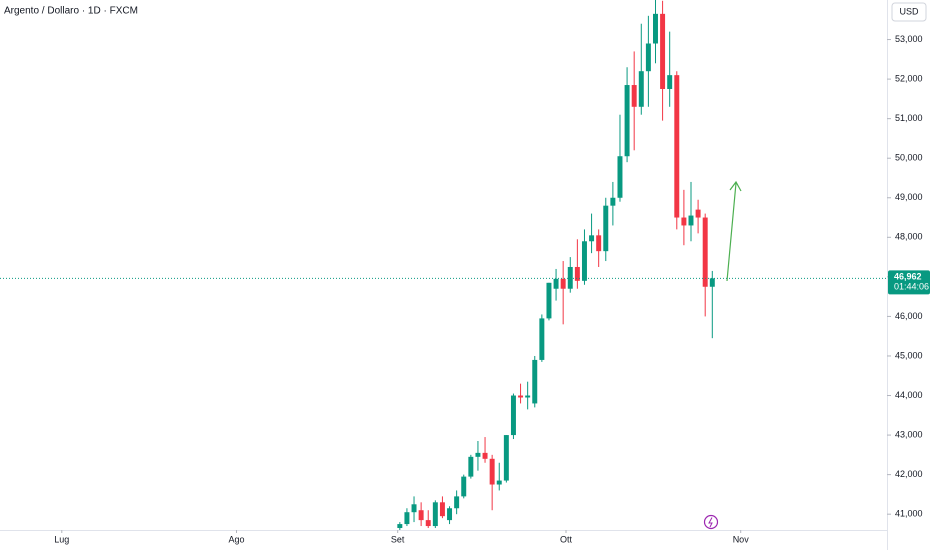  I want to click on y-tick-label: 45,000, so click(909, 355).